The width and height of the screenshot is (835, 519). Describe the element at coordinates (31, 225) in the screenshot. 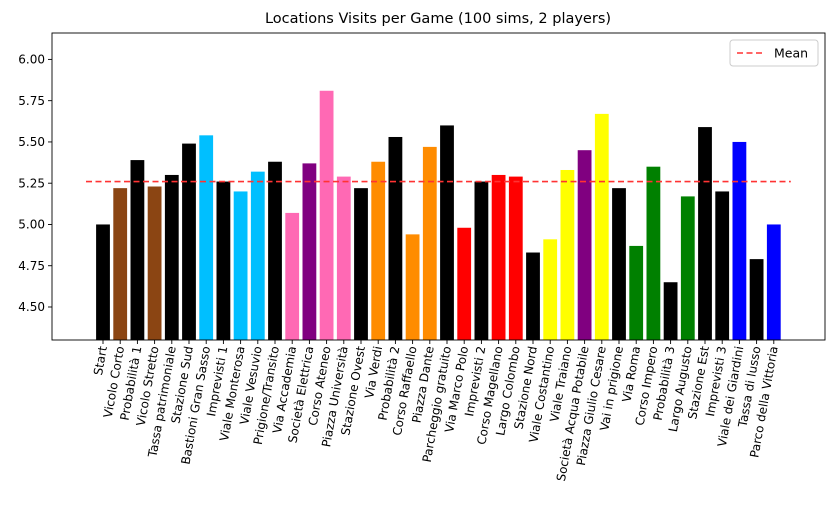

I see `y-tick-label: 5.00` at that location.